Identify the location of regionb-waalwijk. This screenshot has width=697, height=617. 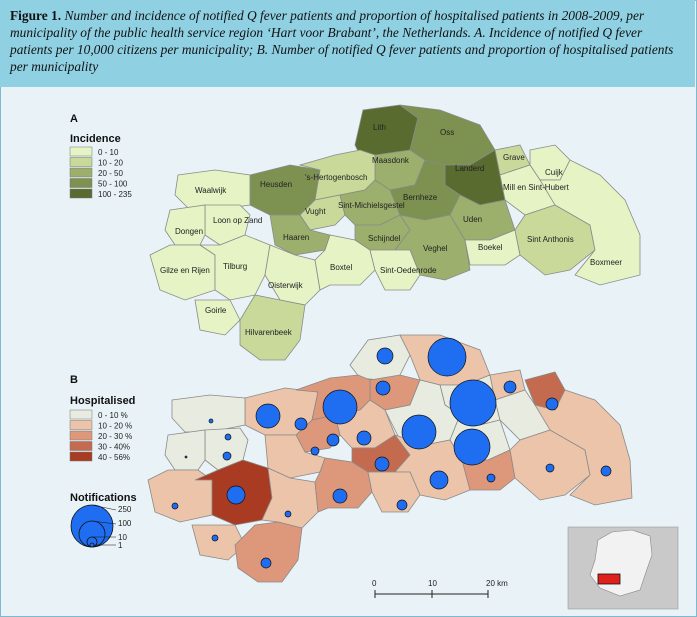
(208, 413).